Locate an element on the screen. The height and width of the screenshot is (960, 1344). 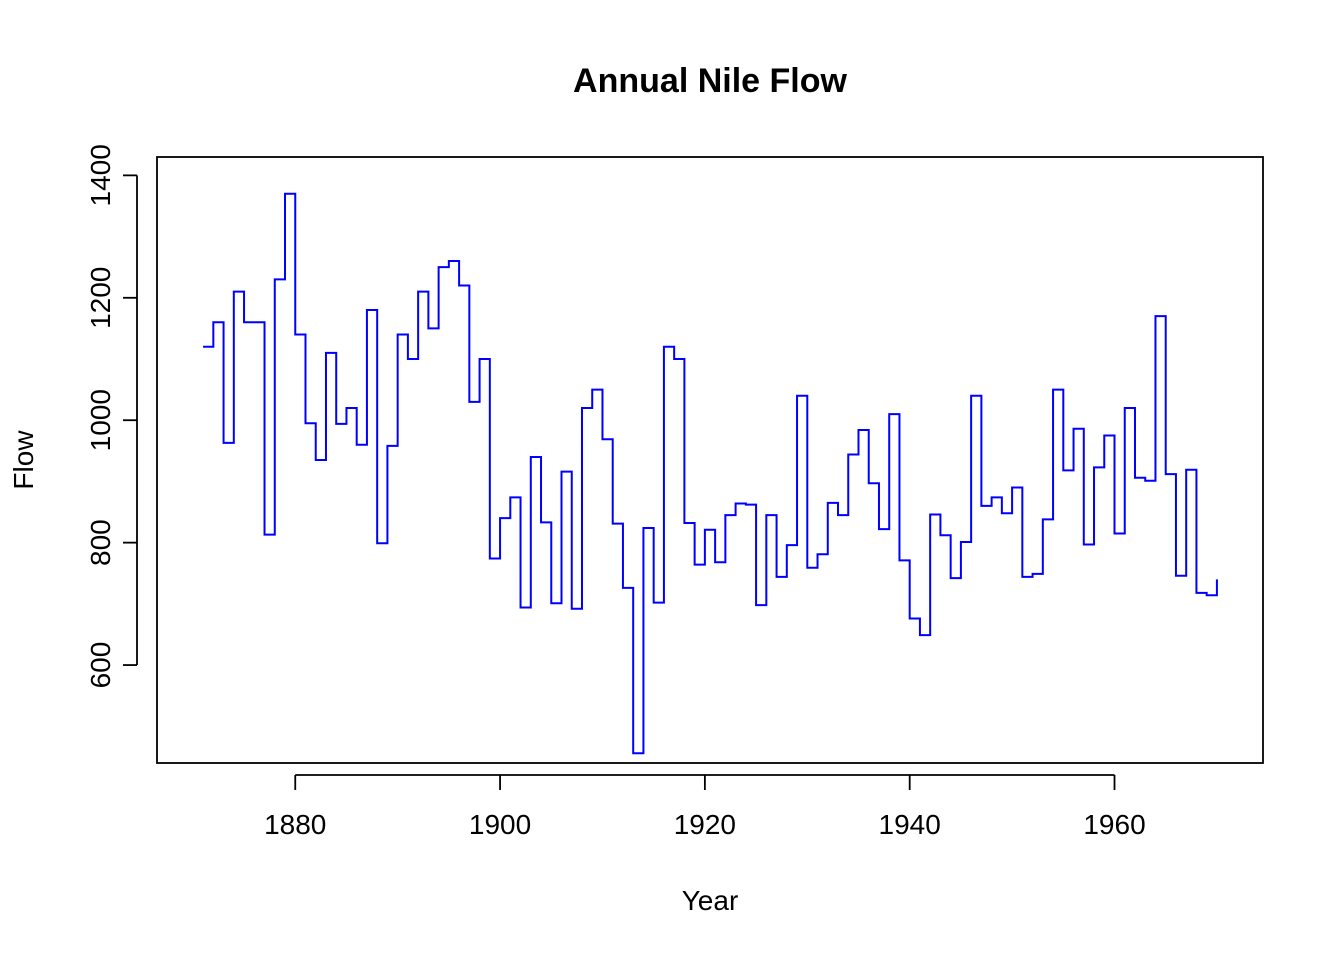
y-axis: 600 800 1000 1200 1400 is located at coordinates (111, 416).